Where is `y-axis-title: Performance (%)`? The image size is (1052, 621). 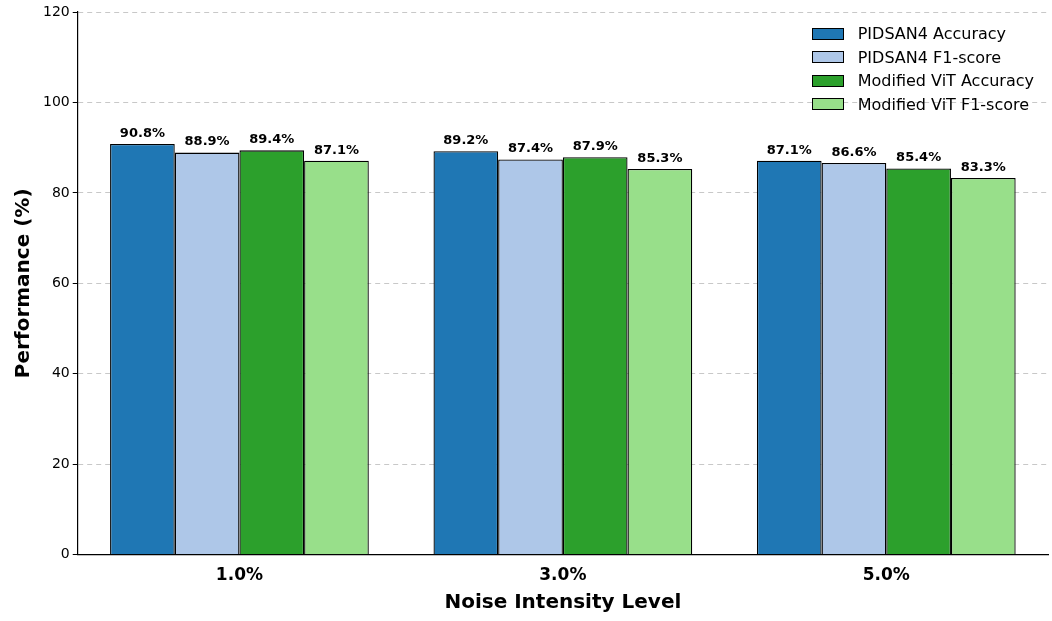
y-axis-title: Performance (%) is located at coordinates (22, 283).